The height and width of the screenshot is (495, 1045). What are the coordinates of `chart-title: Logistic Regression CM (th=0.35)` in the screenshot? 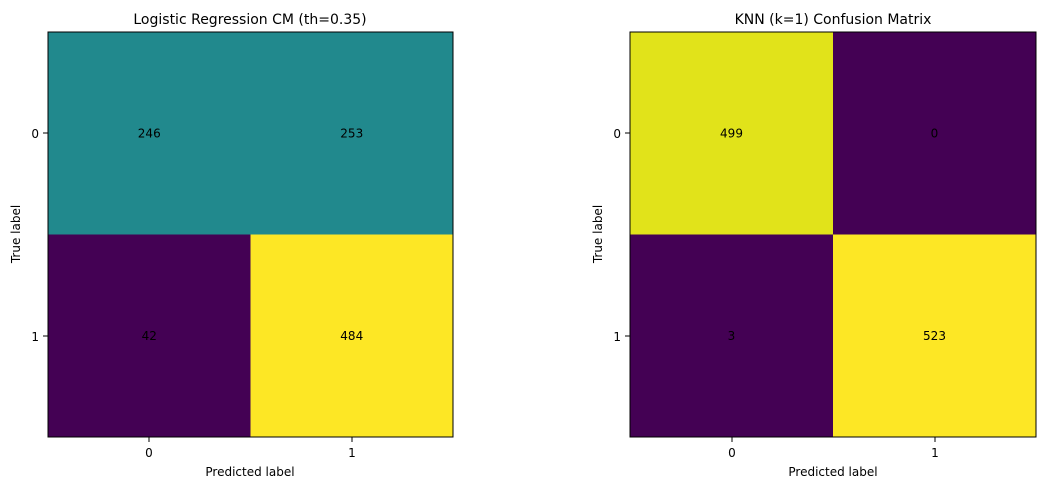 It's located at (249, 20).